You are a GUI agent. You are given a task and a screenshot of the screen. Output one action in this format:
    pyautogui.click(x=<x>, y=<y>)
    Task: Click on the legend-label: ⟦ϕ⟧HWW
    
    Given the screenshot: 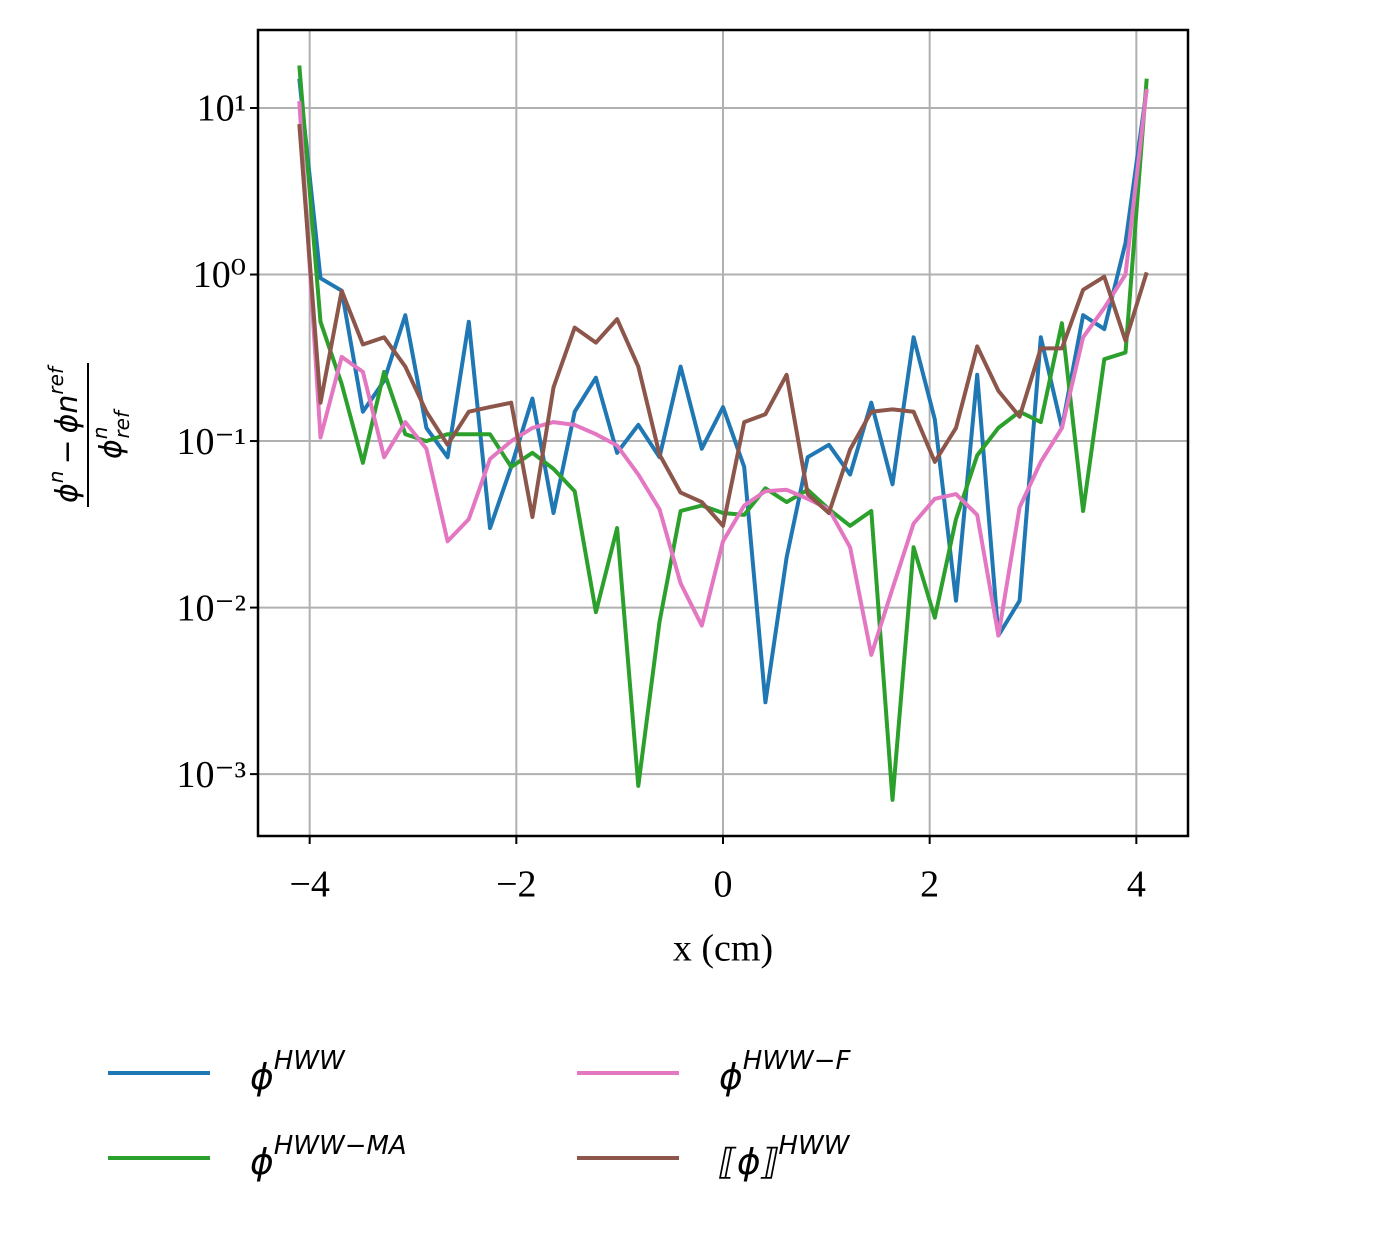 What is the action you would take?
    pyautogui.click(x=784, y=1157)
    